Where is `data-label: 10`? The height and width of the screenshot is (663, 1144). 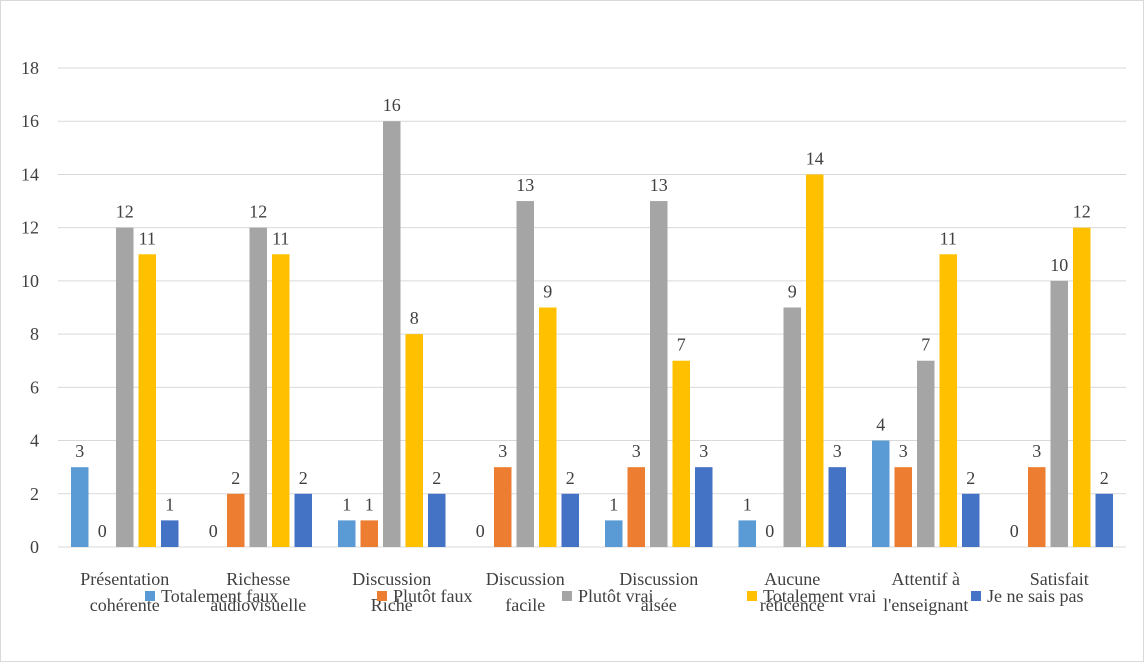 data-label: 10 is located at coordinates (1059, 265).